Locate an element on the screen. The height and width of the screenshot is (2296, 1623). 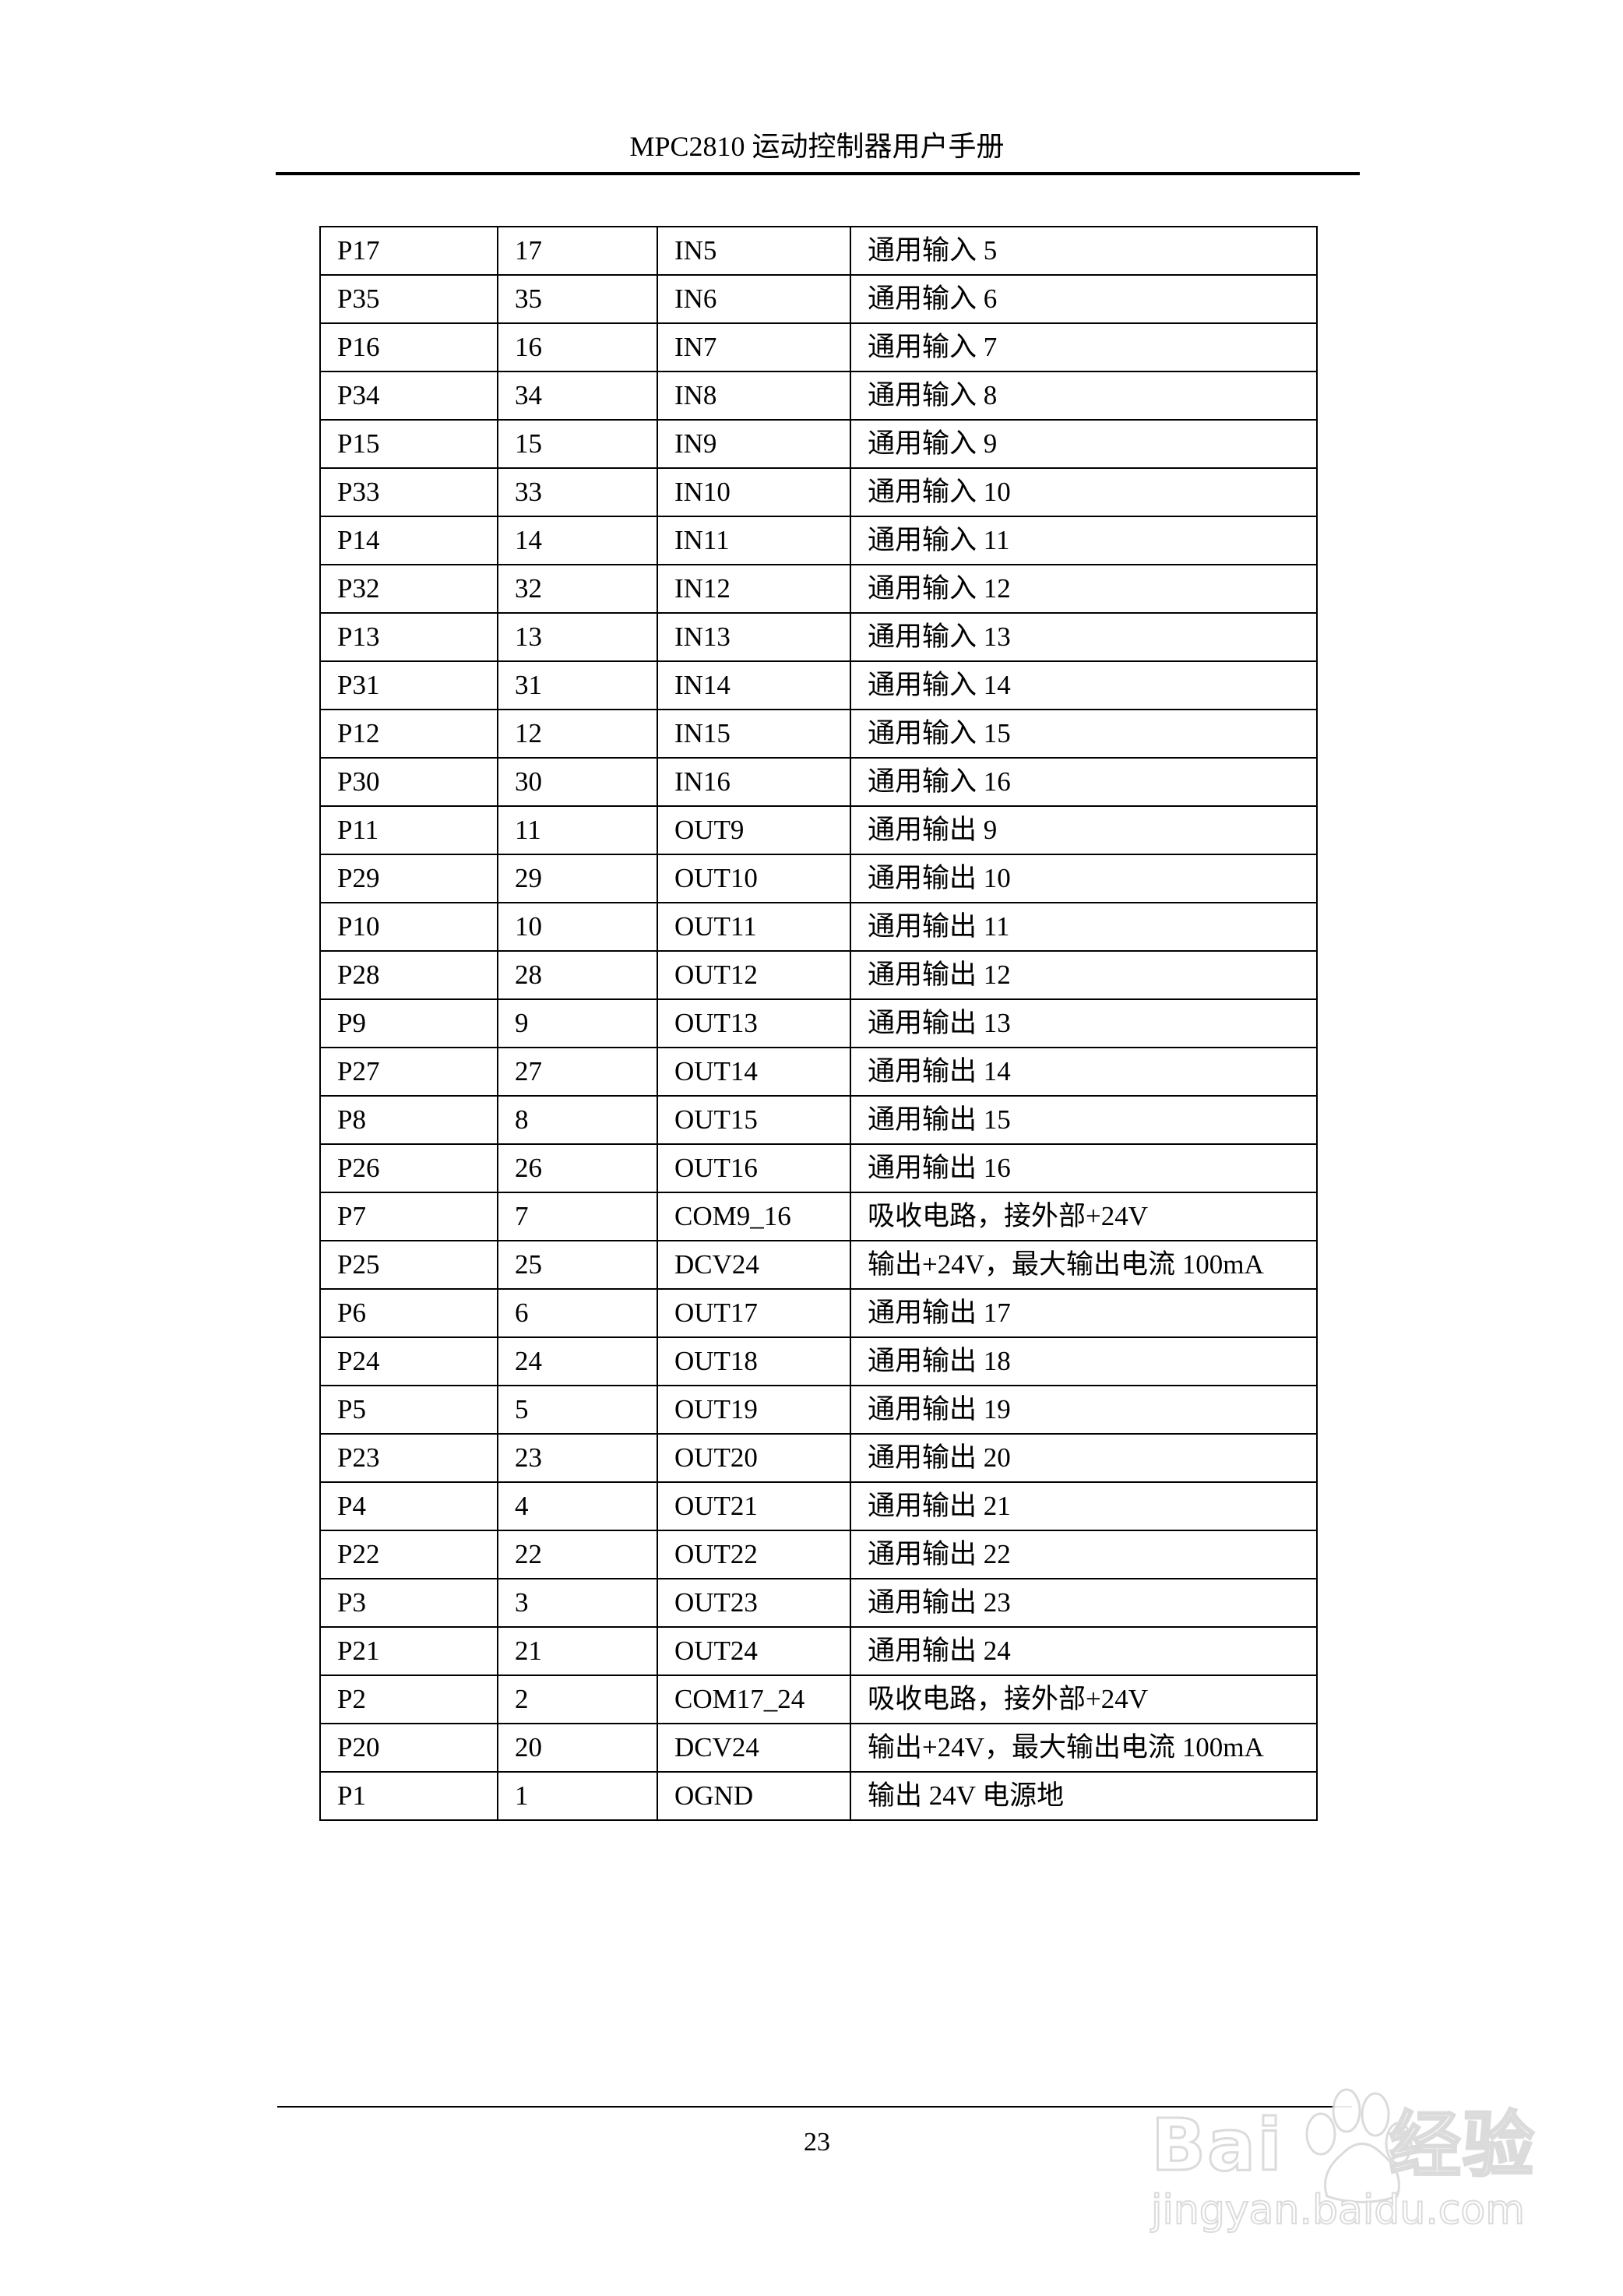
pin-number-cell: 1 is located at coordinates (577, 1796).